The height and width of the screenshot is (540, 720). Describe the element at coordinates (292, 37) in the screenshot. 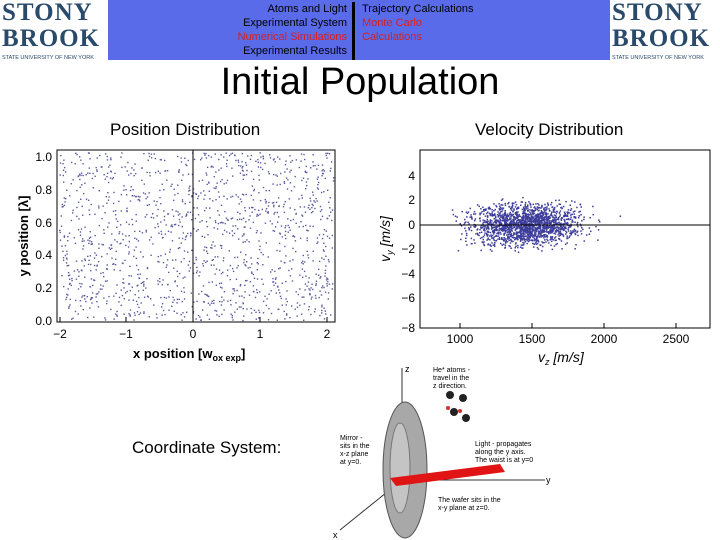

I see `nav-numerical-simulations: Numerical Simulations` at that location.